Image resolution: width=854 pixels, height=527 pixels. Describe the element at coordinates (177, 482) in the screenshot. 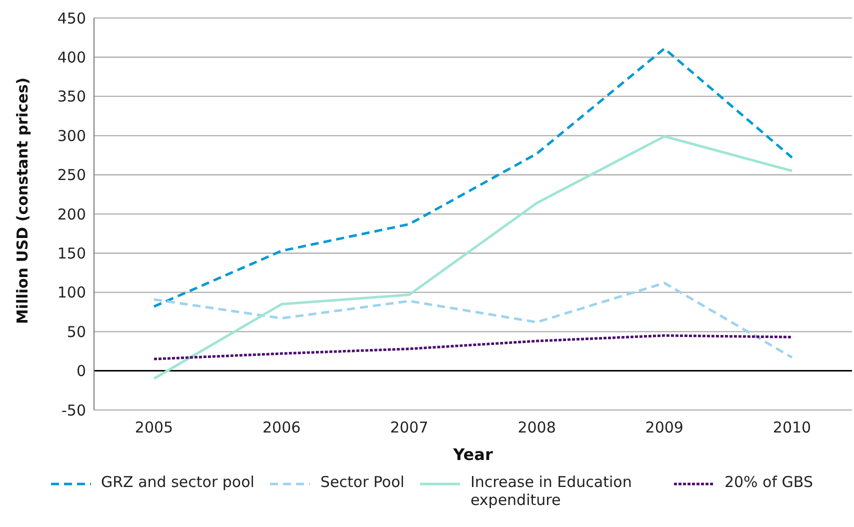

I see `legend-label: GRZ and sector pool` at that location.